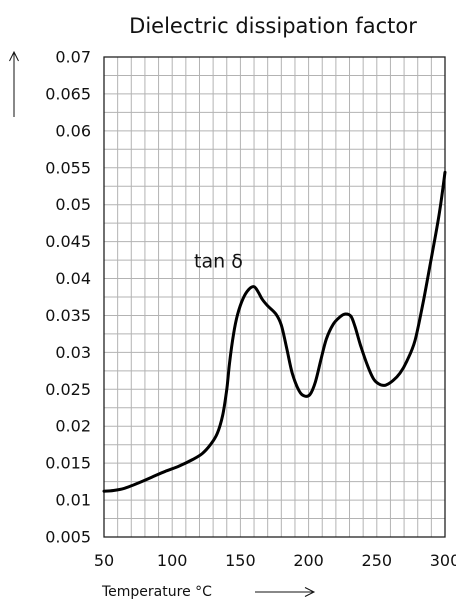 Image resolution: width=456 pixels, height=603 pixels. What do you see at coordinates (73, 130) in the screenshot?
I see `y-tick-label: 0.06` at bounding box center [73, 130].